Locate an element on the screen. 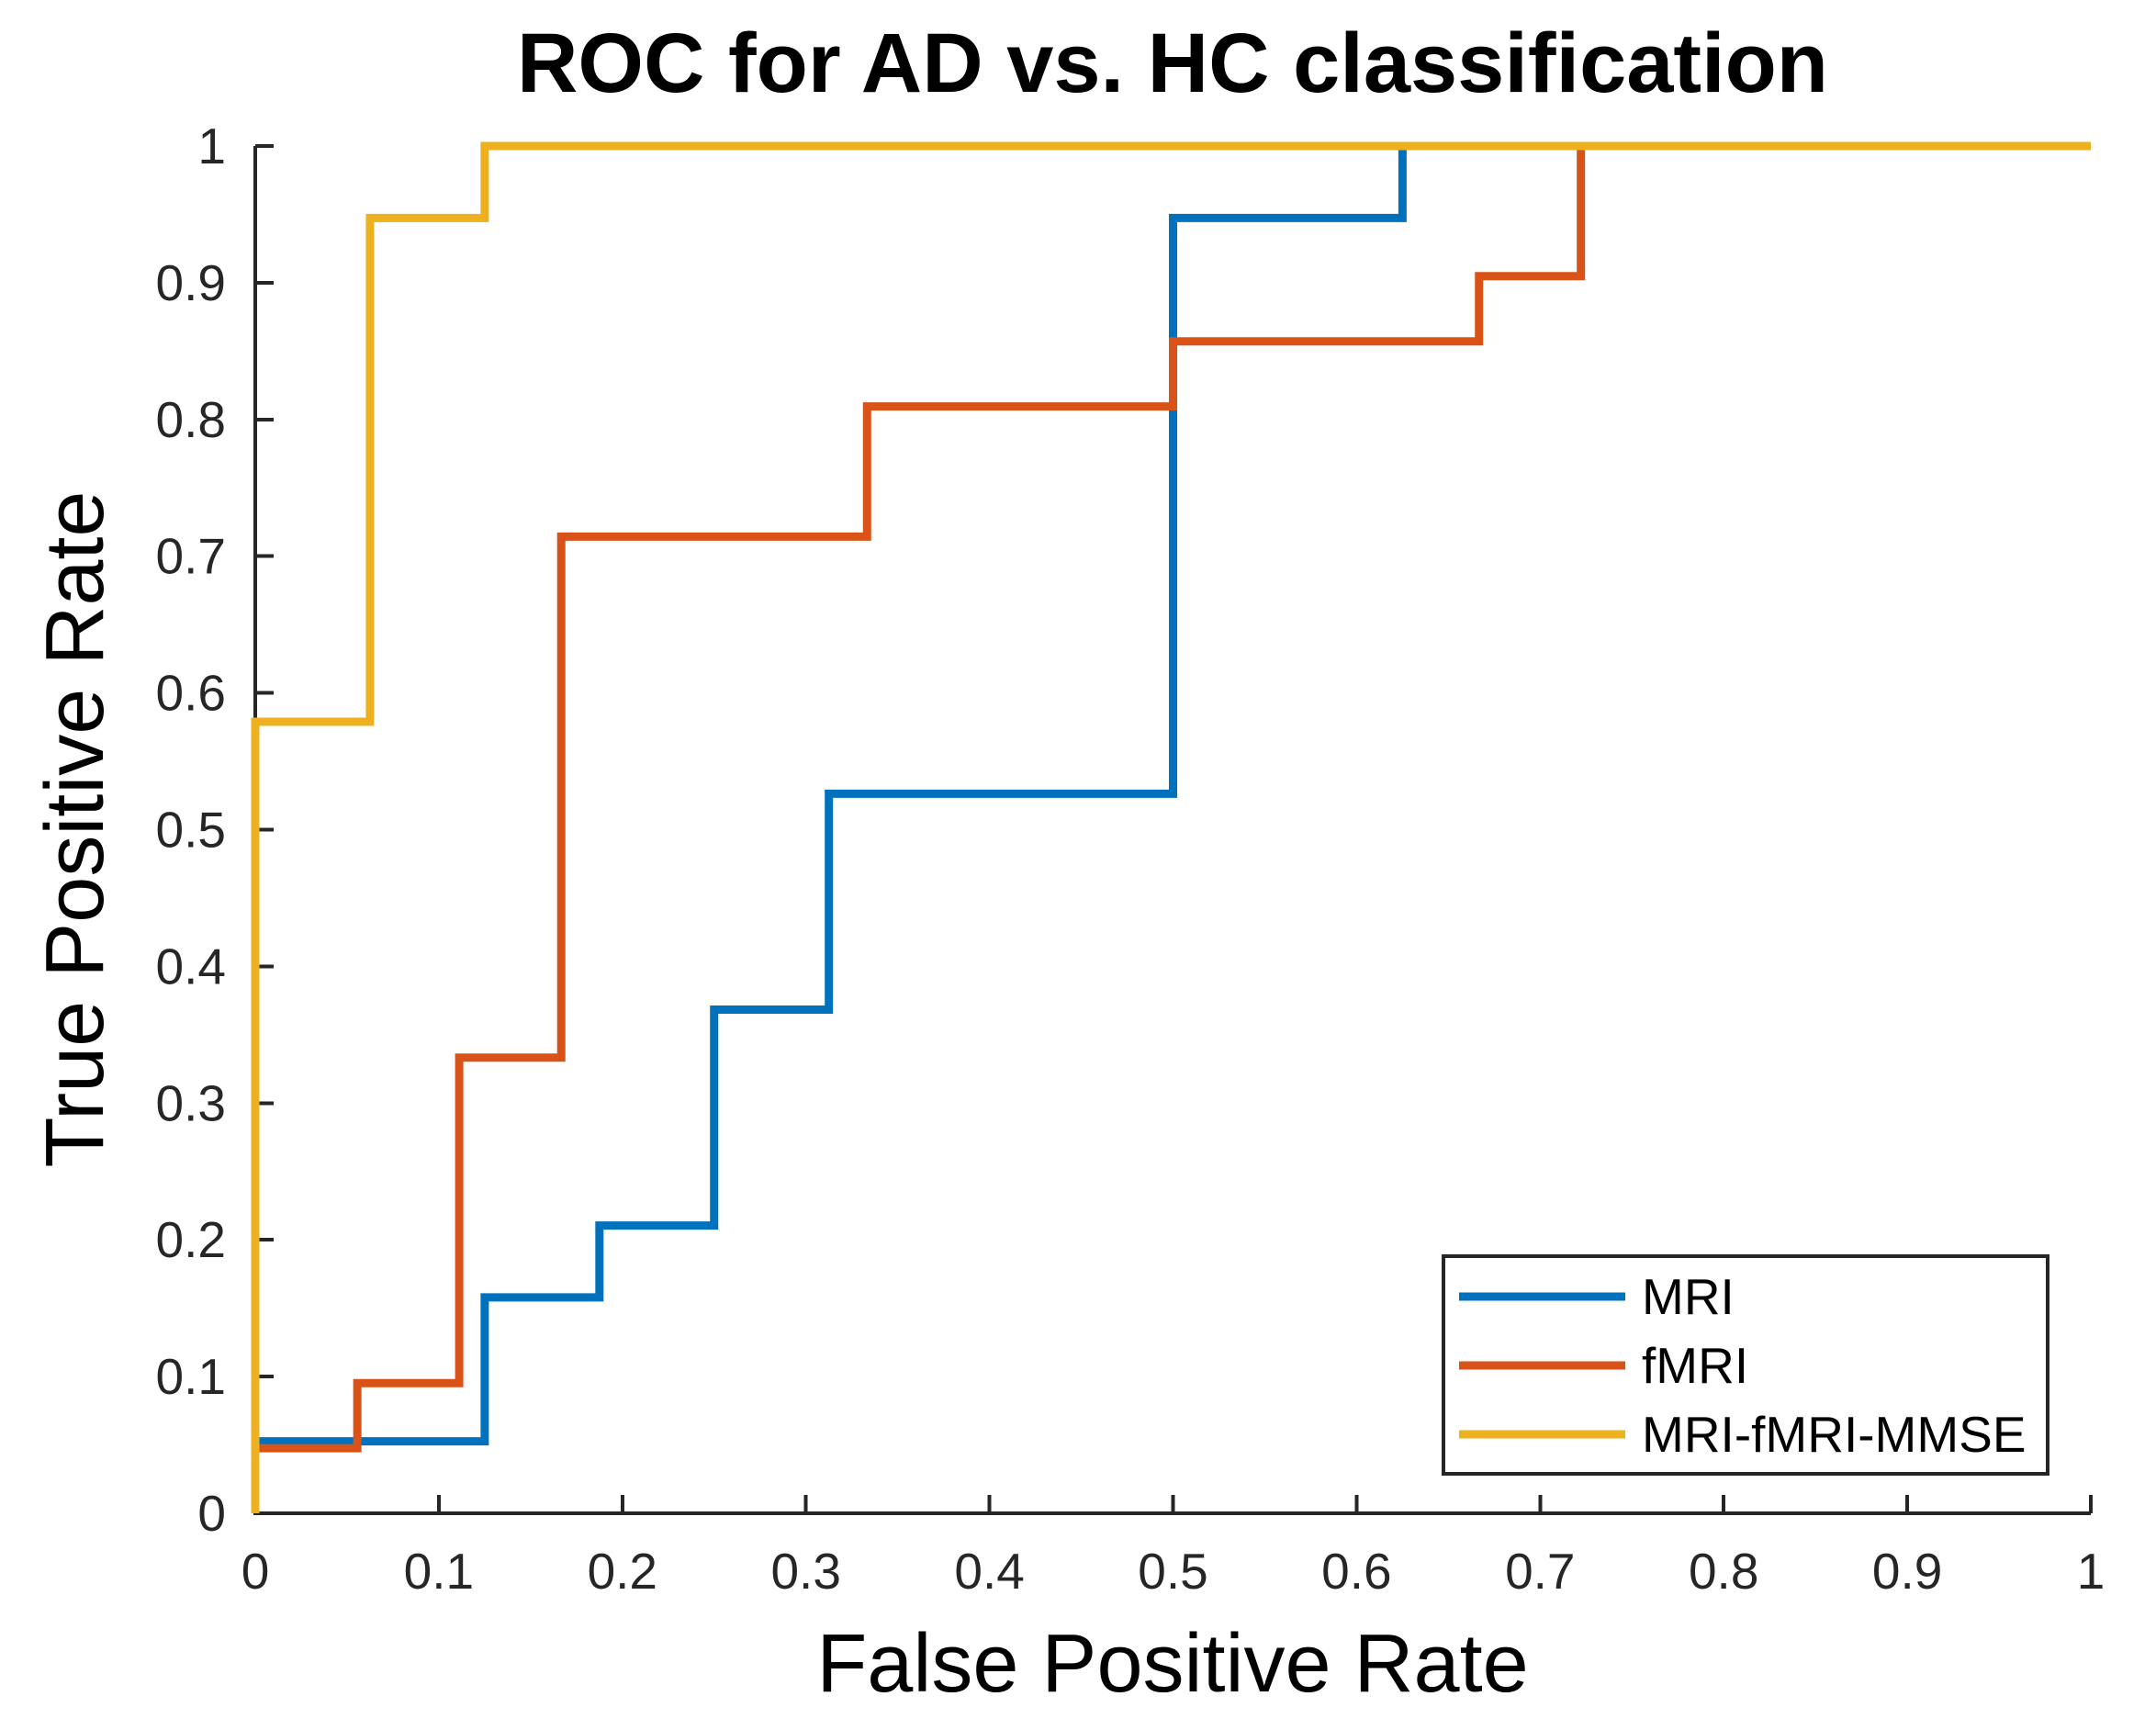 The height and width of the screenshot is (1730, 2156). y-tick-label: 0.2 is located at coordinates (191, 1239).